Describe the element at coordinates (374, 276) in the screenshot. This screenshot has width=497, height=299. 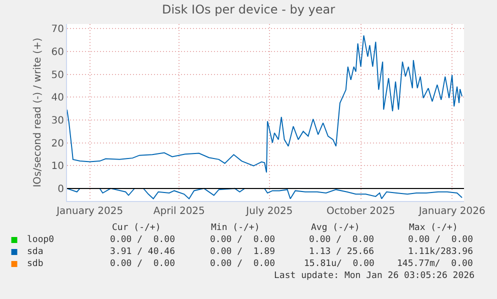
I see `text: Last update: Mon Jan 26 03:05:26 2026` at that location.